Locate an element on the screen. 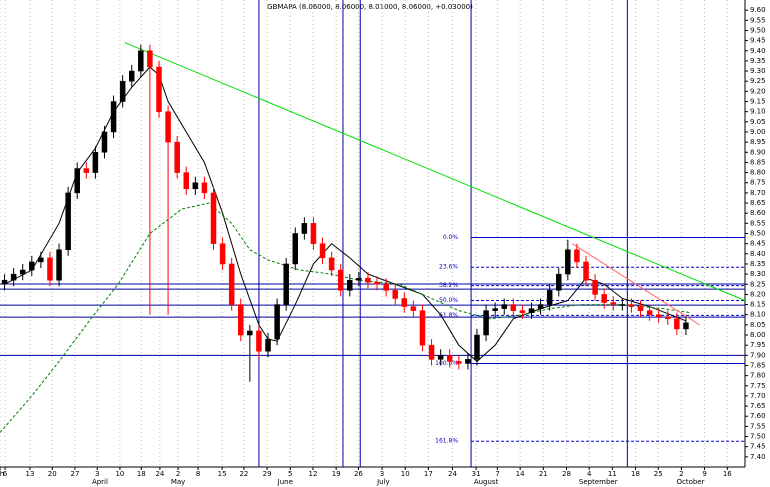  y-tick-label: 8.70 is located at coordinates (758, 193).